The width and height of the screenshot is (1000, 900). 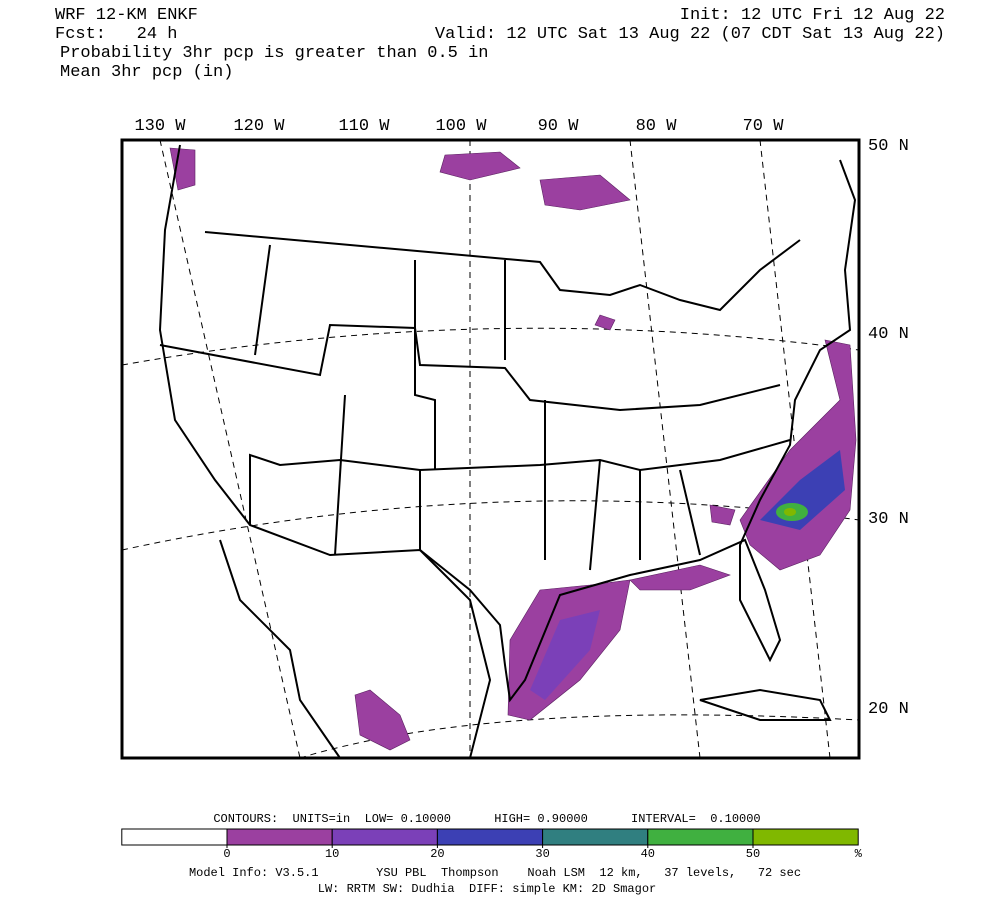 I want to click on longitude-label: 90 W, so click(x=559, y=126).